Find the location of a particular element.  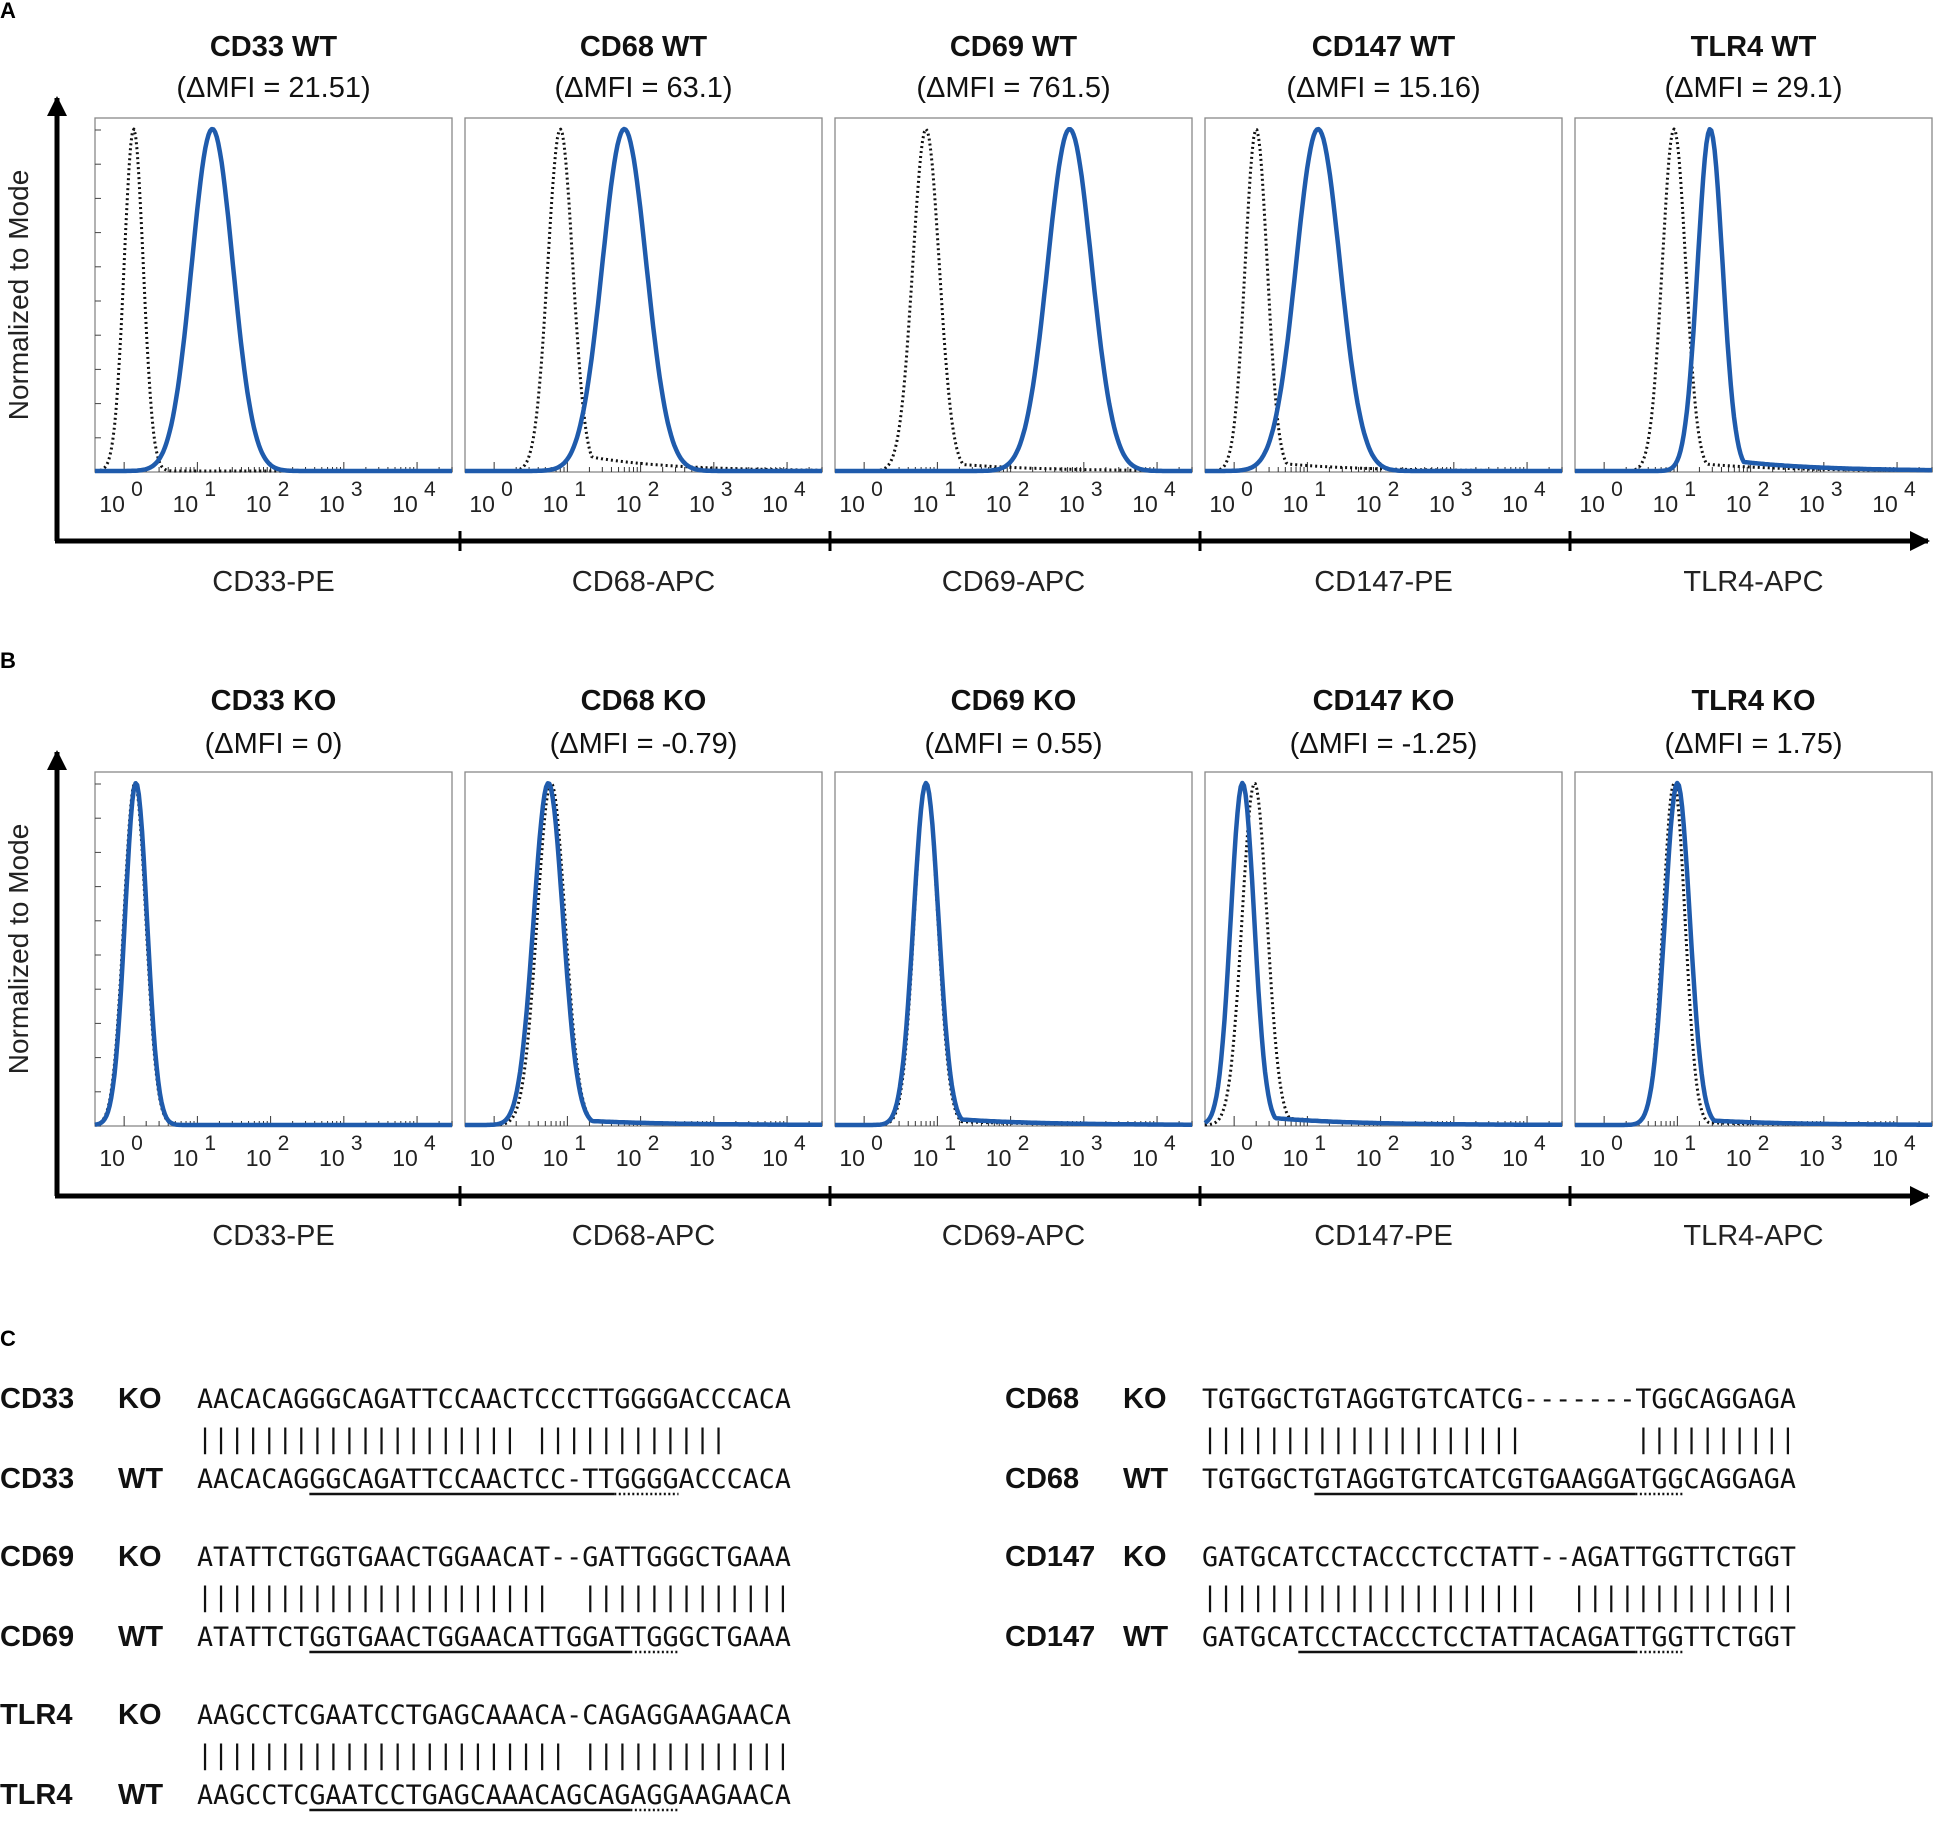

wt-sequence: ATATTCTGGTGAACTGGAACATTGGATTGGGCTGAAA is located at coordinates (494, 1637).